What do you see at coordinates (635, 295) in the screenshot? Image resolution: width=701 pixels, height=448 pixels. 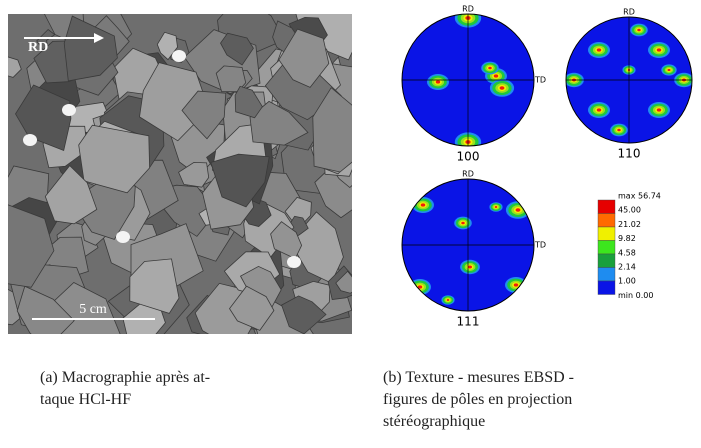 I see `legend-label: min 0.00` at bounding box center [635, 295].